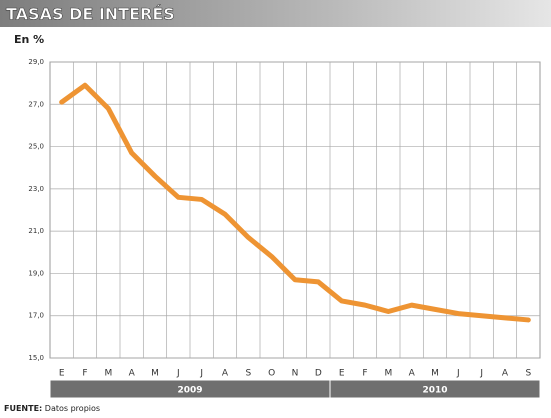  Describe the element at coordinates (36, 104) in the screenshot. I see `y-tick-label: 27,0` at that location.